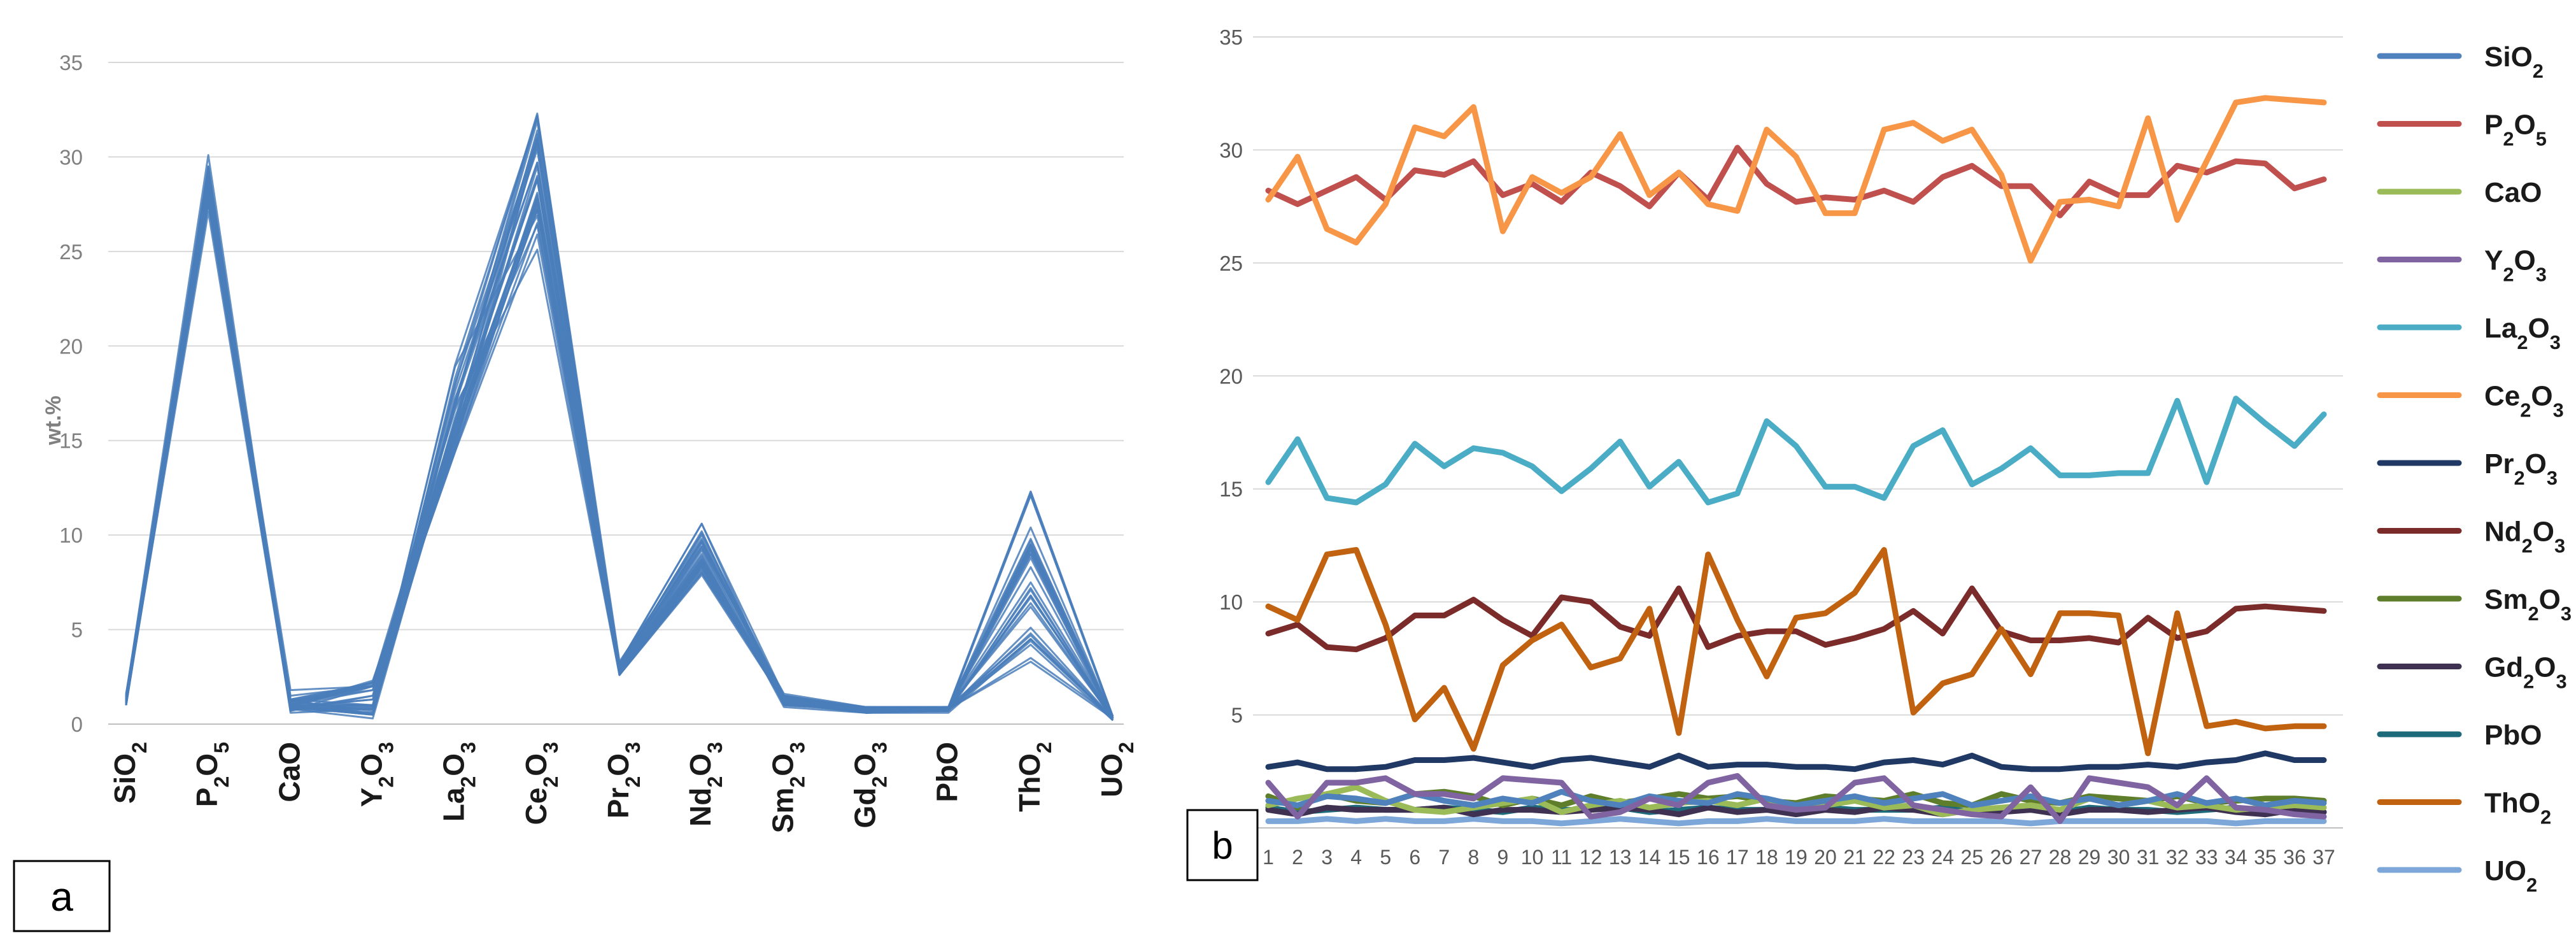  I want to click on panel-a-y-tick-label: 25, so click(71, 252).